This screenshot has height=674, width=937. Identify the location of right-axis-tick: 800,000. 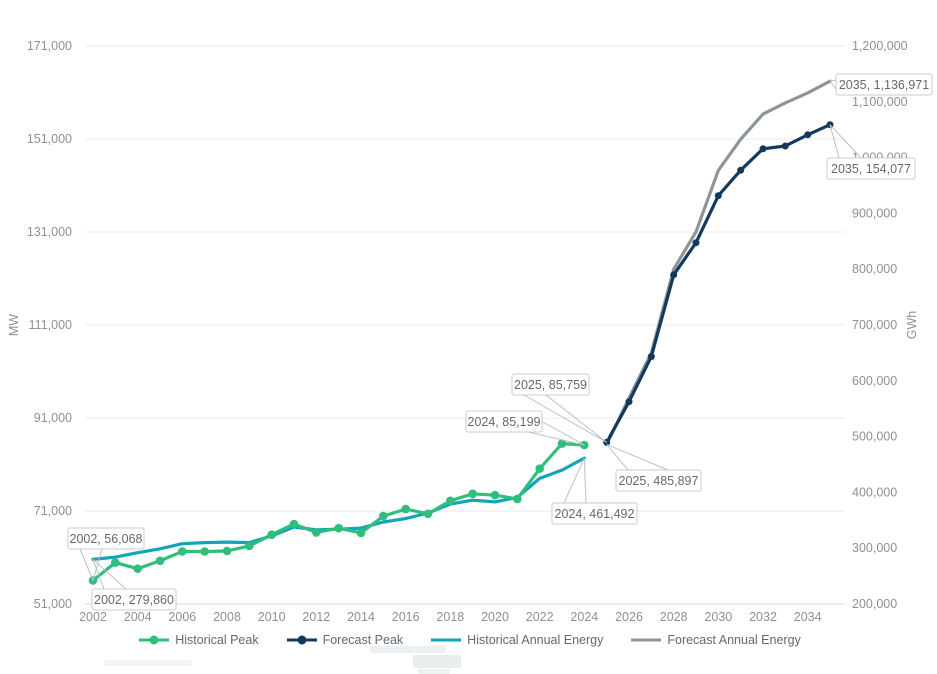
(874, 269).